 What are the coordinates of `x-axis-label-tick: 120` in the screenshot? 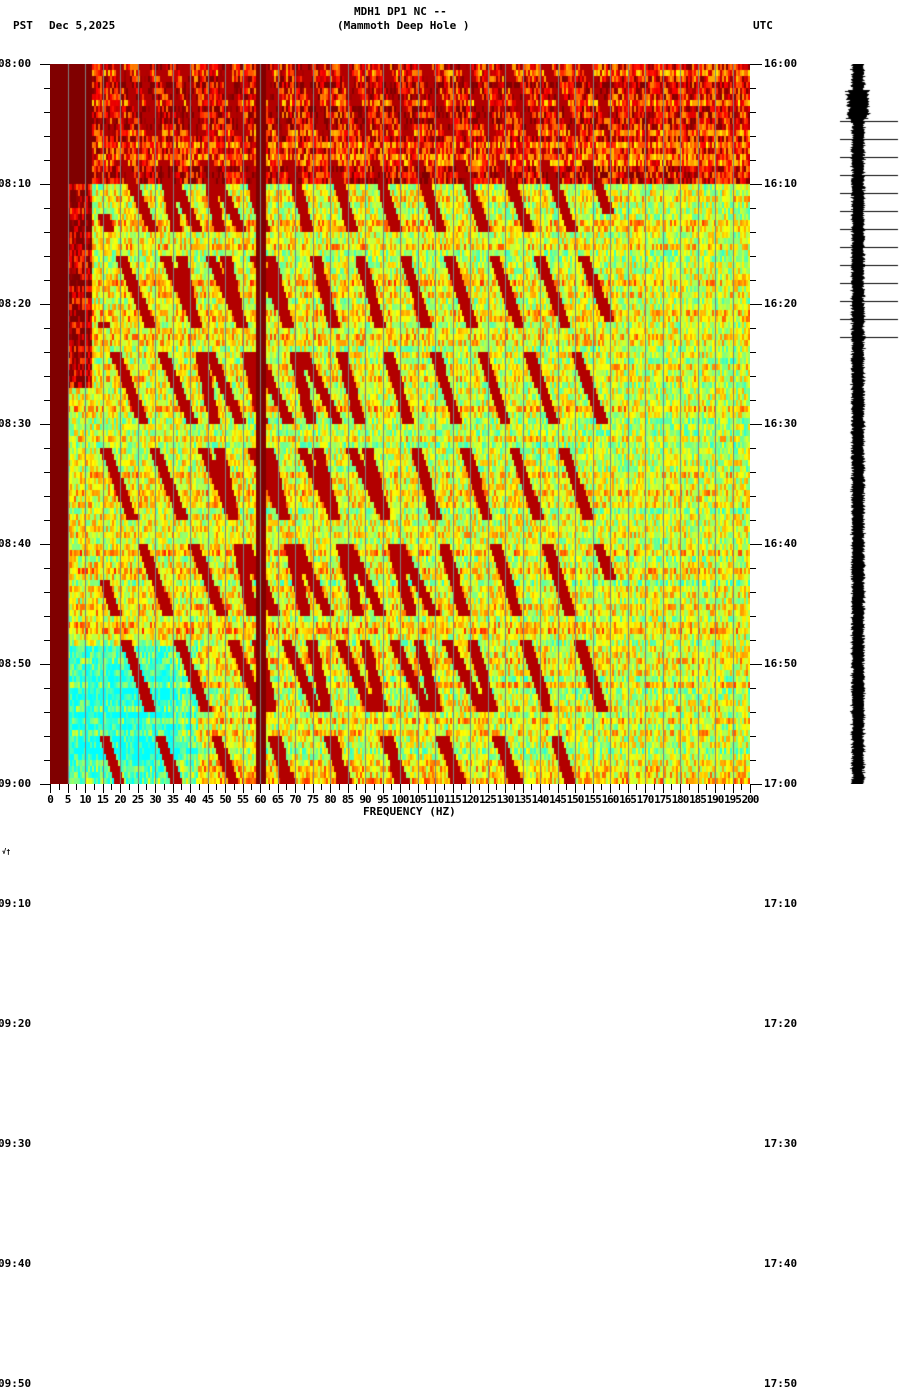 It's located at (470, 799).